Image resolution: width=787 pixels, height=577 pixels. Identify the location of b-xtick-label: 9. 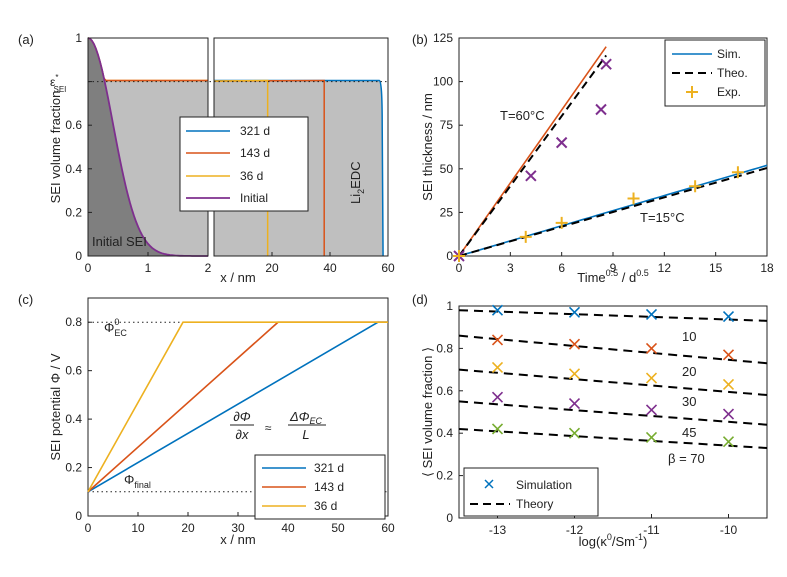
(613, 268).